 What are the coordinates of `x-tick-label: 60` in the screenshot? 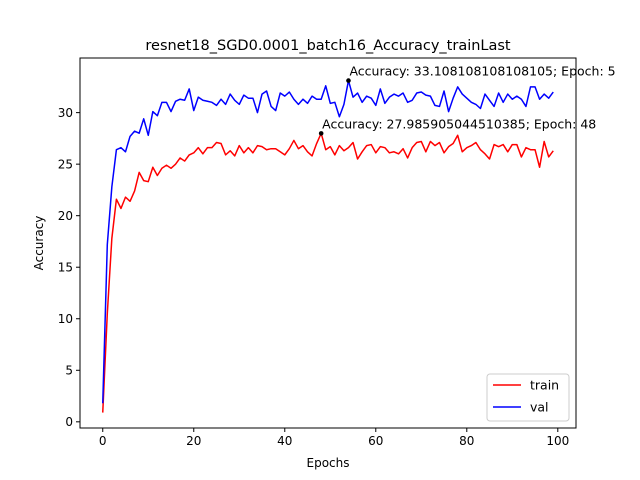 It's located at (375, 441).